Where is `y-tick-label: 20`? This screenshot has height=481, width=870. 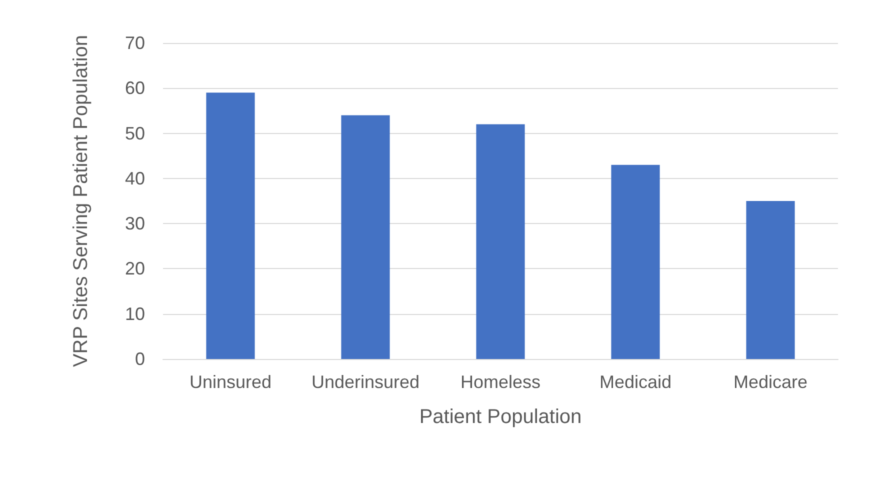 y-tick-label: 20 is located at coordinates (134, 268).